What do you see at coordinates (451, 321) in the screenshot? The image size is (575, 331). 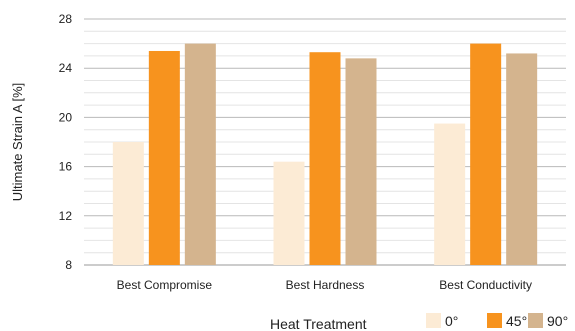 I see `legend-label: 0°` at bounding box center [451, 321].